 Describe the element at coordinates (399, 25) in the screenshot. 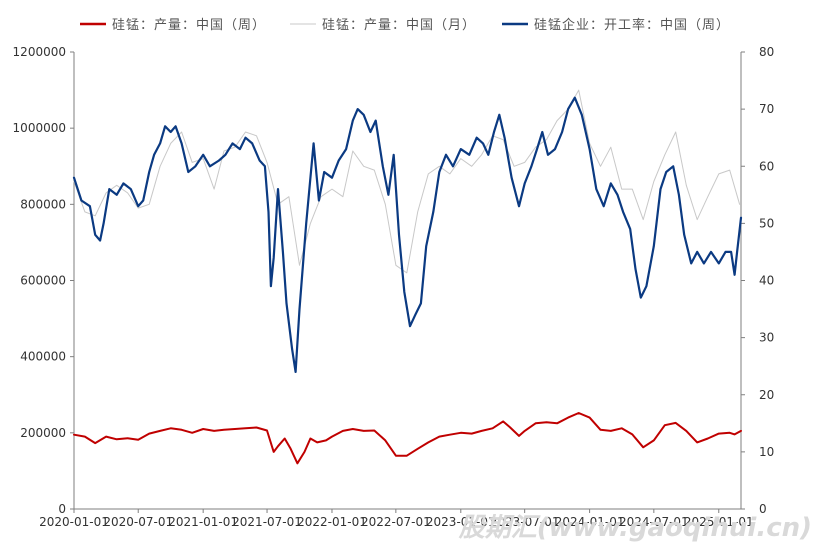

I see `legend-label-1: 硅锰：产量：中国（月）` at that location.